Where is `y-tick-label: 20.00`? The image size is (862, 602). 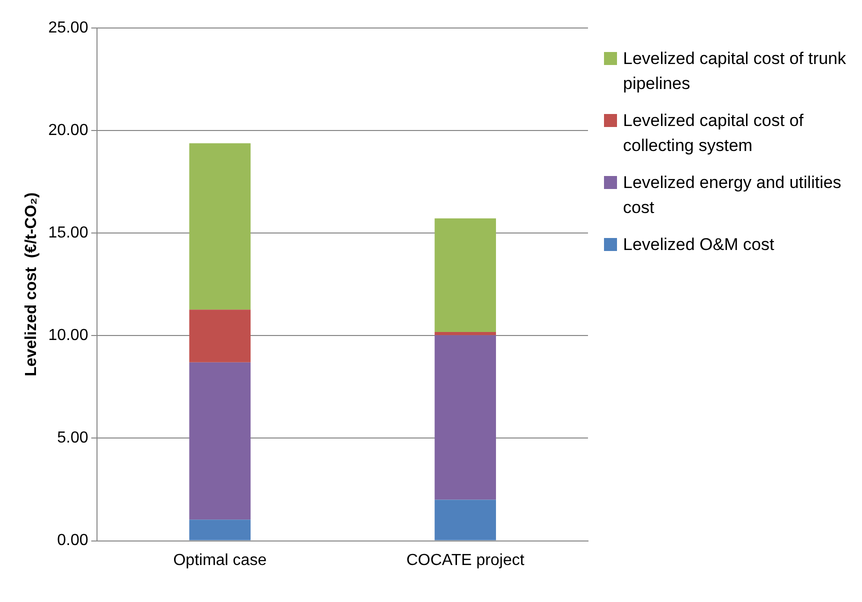
y-tick-label: 20.00 is located at coordinates (68, 130).